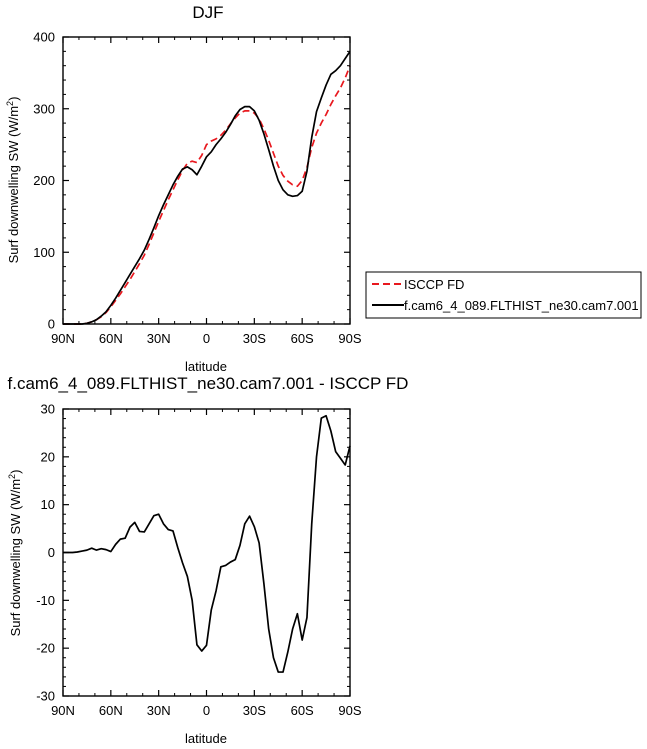 The width and height of the screenshot is (647, 749). Describe the element at coordinates (206, 366) in the screenshot. I see `top-x-axis-label: latitude` at that location.